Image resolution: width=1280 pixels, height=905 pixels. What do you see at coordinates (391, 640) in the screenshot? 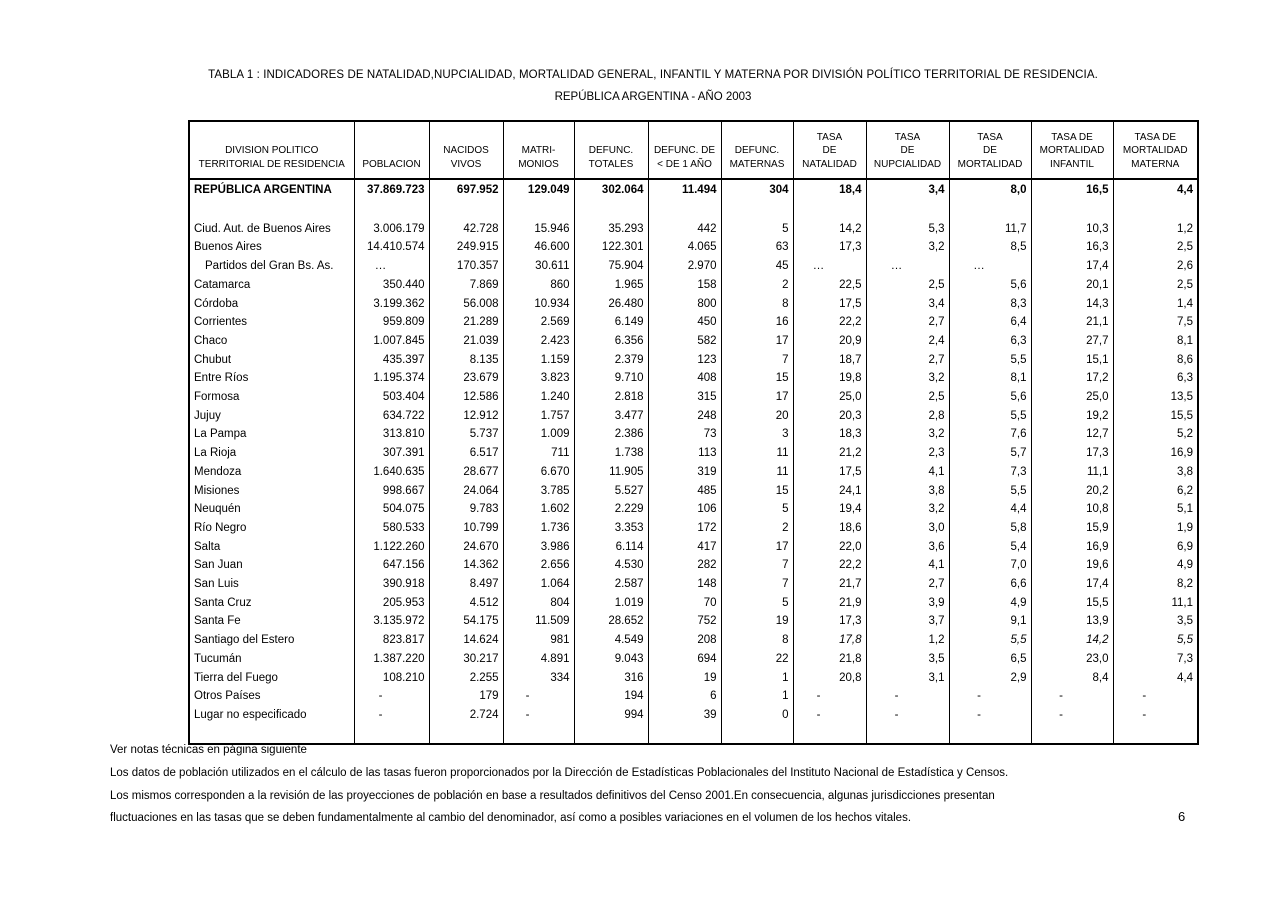
I see `value-cell: 823.817` at bounding box center [391, 640].